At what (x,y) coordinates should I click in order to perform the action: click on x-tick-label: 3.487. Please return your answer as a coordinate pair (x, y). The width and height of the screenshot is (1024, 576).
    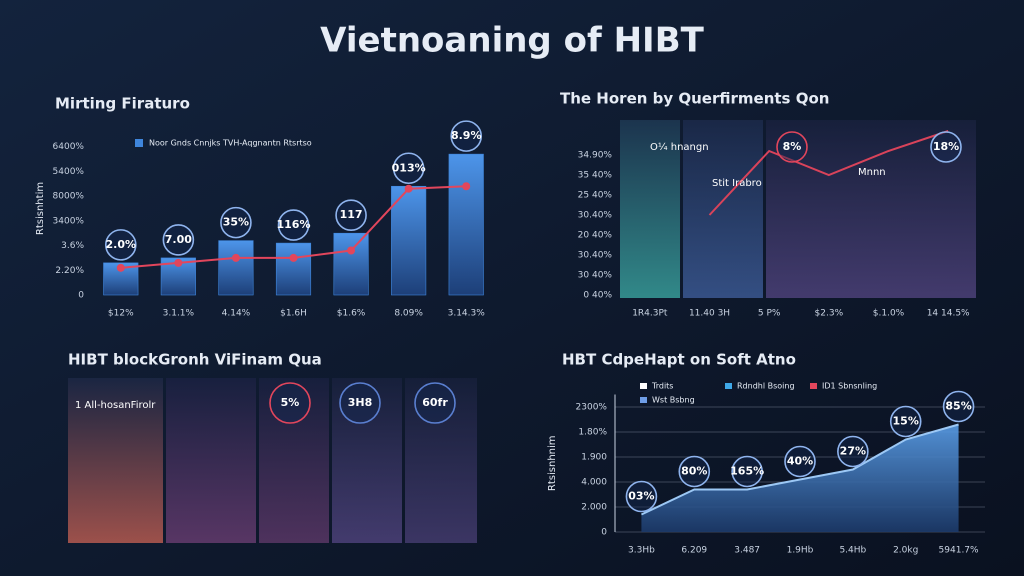
    Looking at the image, I should click on (747, 551).